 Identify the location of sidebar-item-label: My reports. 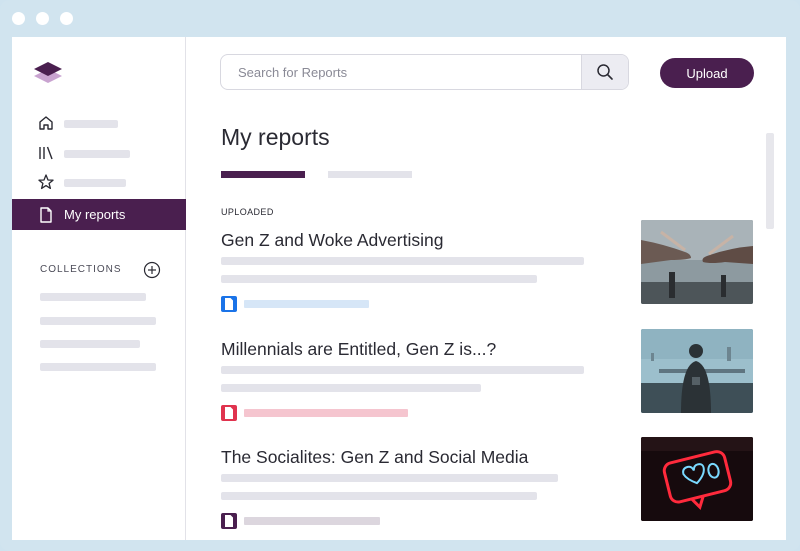
(95, 214).